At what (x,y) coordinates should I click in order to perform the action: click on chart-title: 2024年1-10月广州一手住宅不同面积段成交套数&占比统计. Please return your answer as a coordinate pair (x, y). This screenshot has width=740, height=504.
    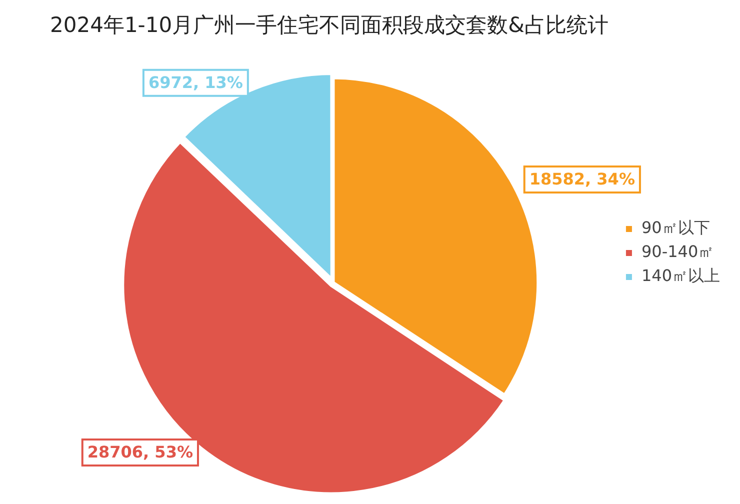
    Looking at the image, I should click on (329, 25).